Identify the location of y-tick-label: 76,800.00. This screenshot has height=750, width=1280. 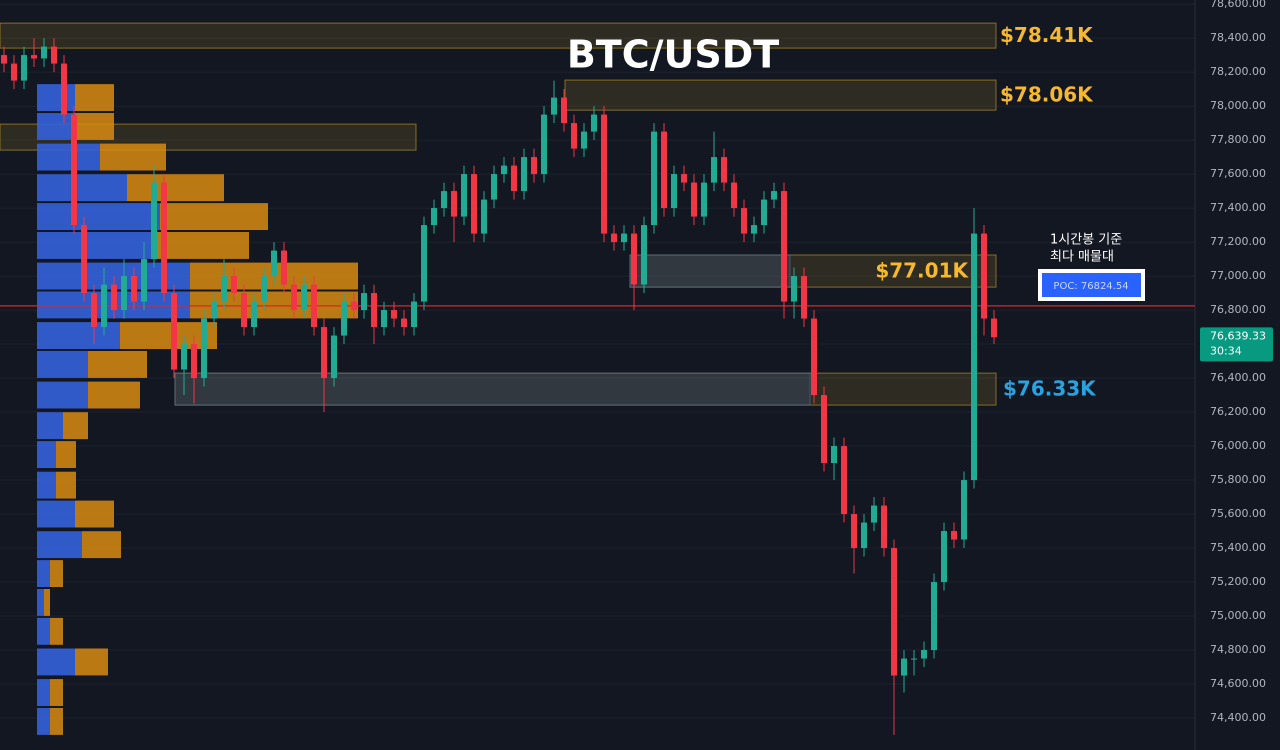
(1238, 309).